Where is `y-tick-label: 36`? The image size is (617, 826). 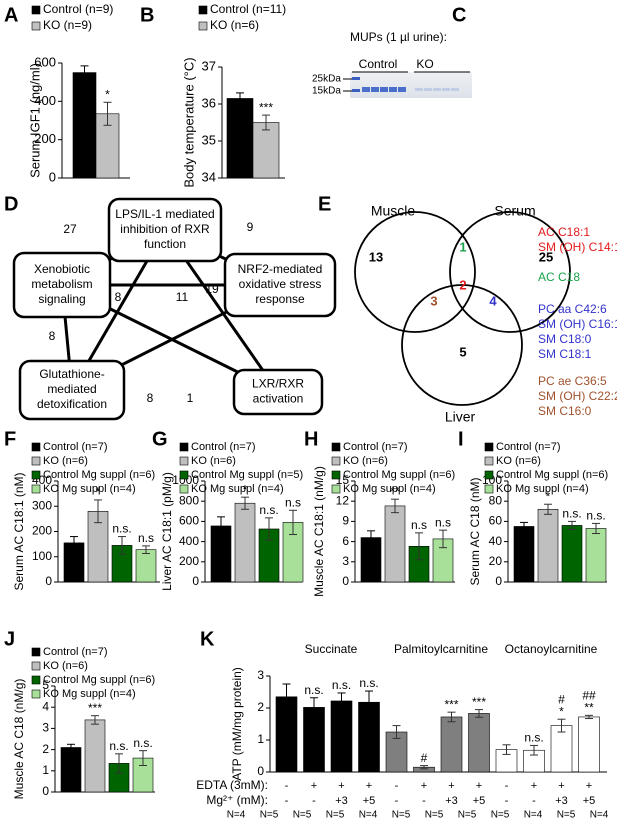 y-tick-label: 36 is located at coordinates (209, 102).